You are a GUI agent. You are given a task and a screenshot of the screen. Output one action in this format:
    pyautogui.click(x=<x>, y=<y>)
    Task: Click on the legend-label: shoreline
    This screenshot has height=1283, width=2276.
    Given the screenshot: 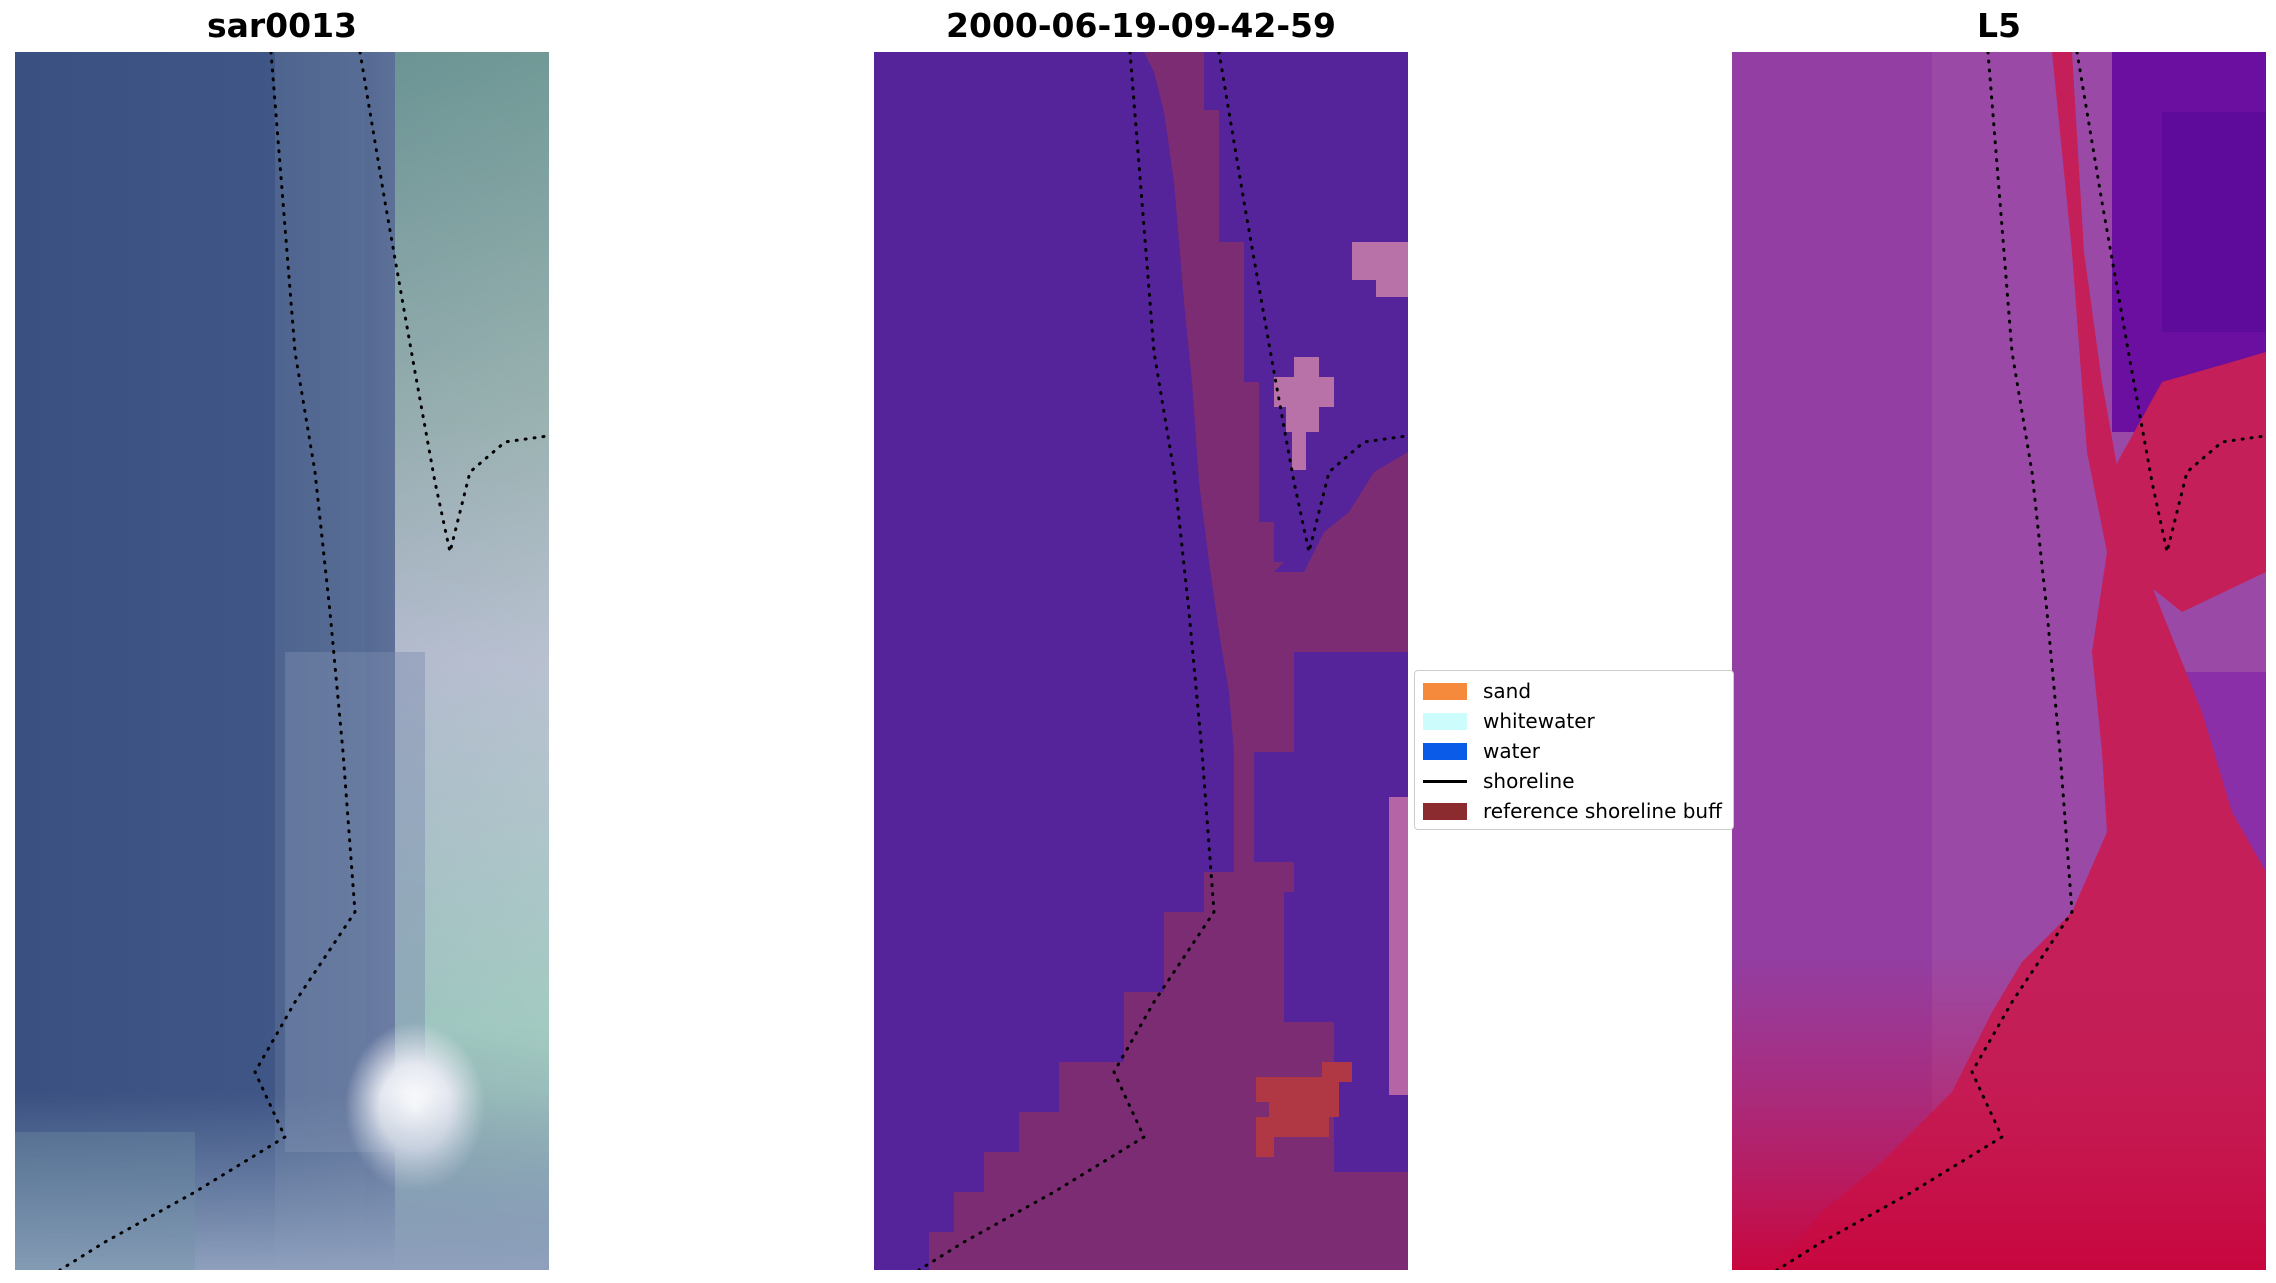 What is the action you would take?
    pyautogui.click(x=1529, y=781)
    